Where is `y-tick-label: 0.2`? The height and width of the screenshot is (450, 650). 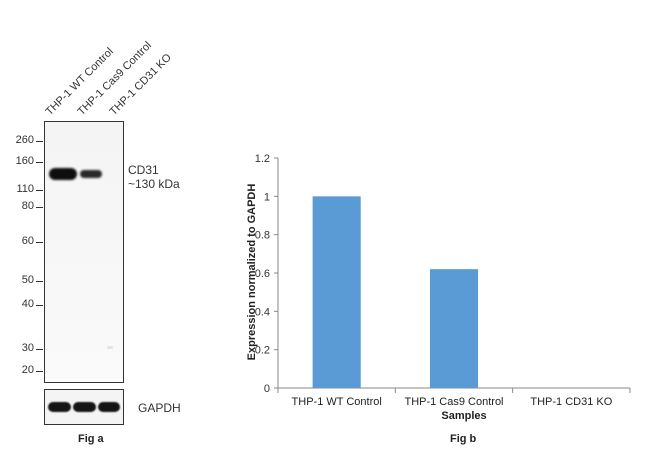
y-tick-label: 0.2 is located at coordinates (262, 351).